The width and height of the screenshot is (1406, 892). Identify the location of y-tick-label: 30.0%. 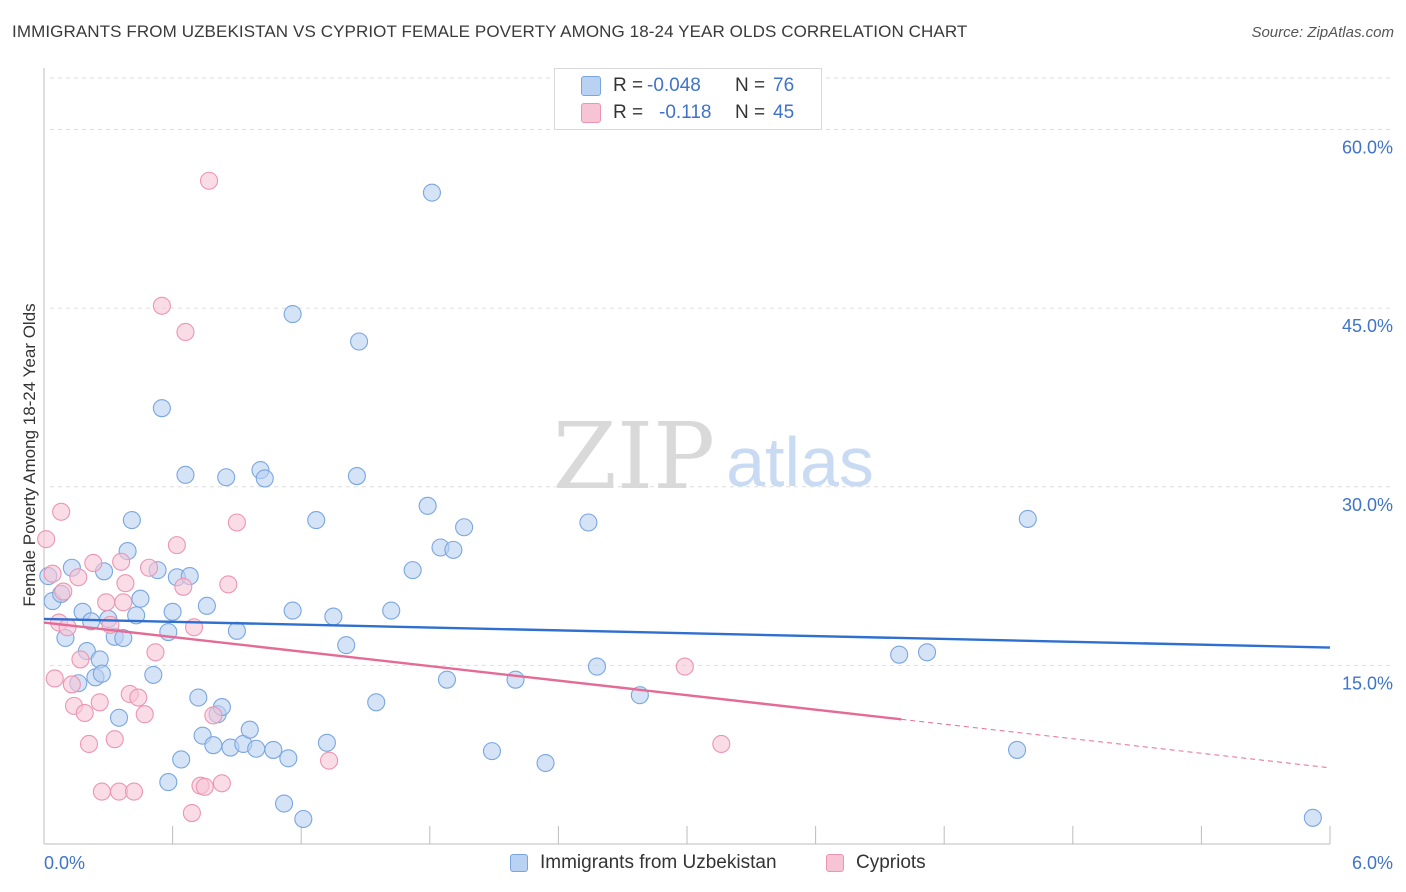
(1367, 505).